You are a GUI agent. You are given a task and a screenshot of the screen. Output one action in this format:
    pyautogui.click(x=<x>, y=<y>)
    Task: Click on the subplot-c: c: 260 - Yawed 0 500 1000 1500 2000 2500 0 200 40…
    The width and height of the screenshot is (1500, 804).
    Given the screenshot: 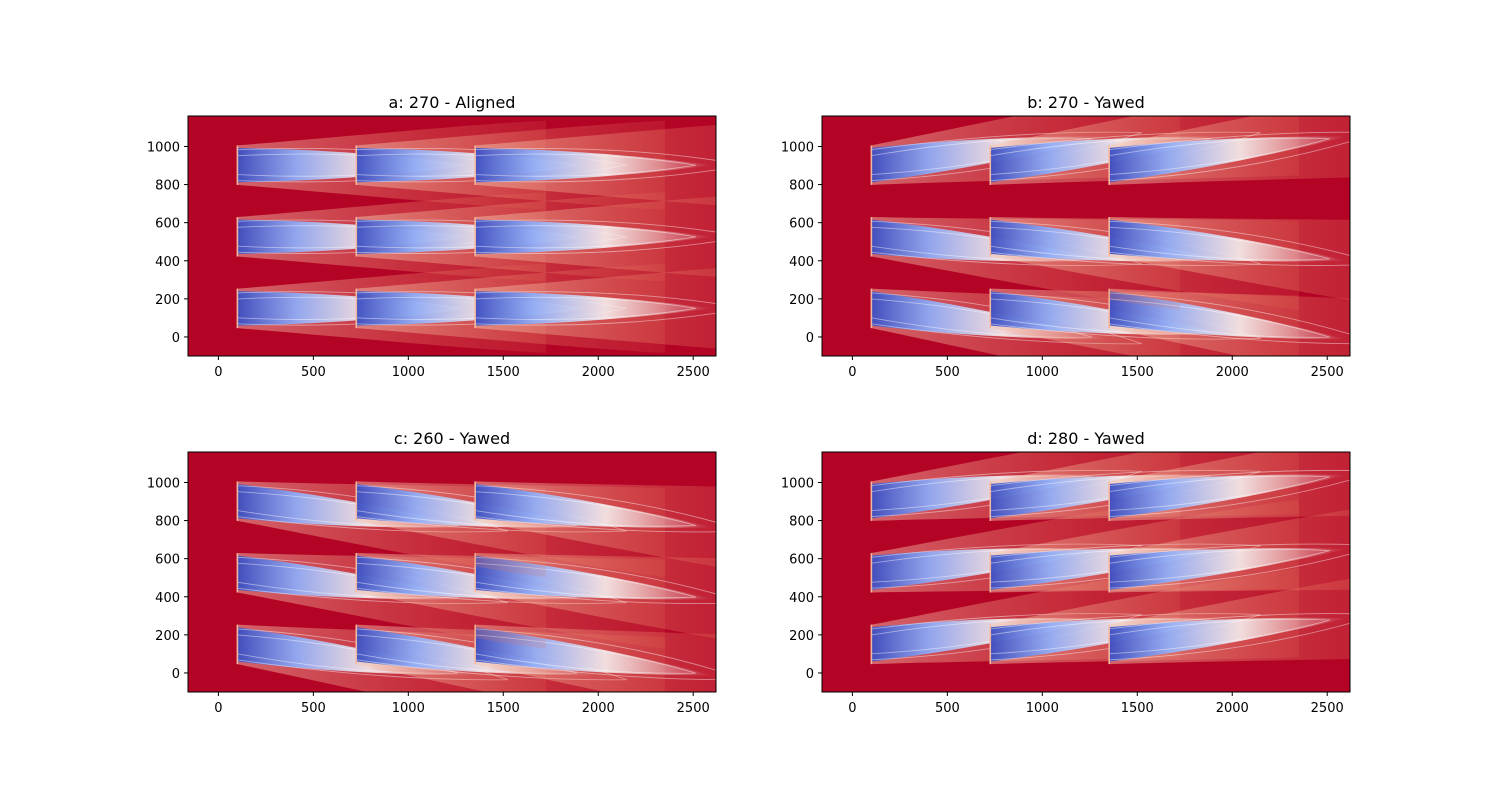 What is the action you would take?
    pyautogui.click(x=432, y=572)
    